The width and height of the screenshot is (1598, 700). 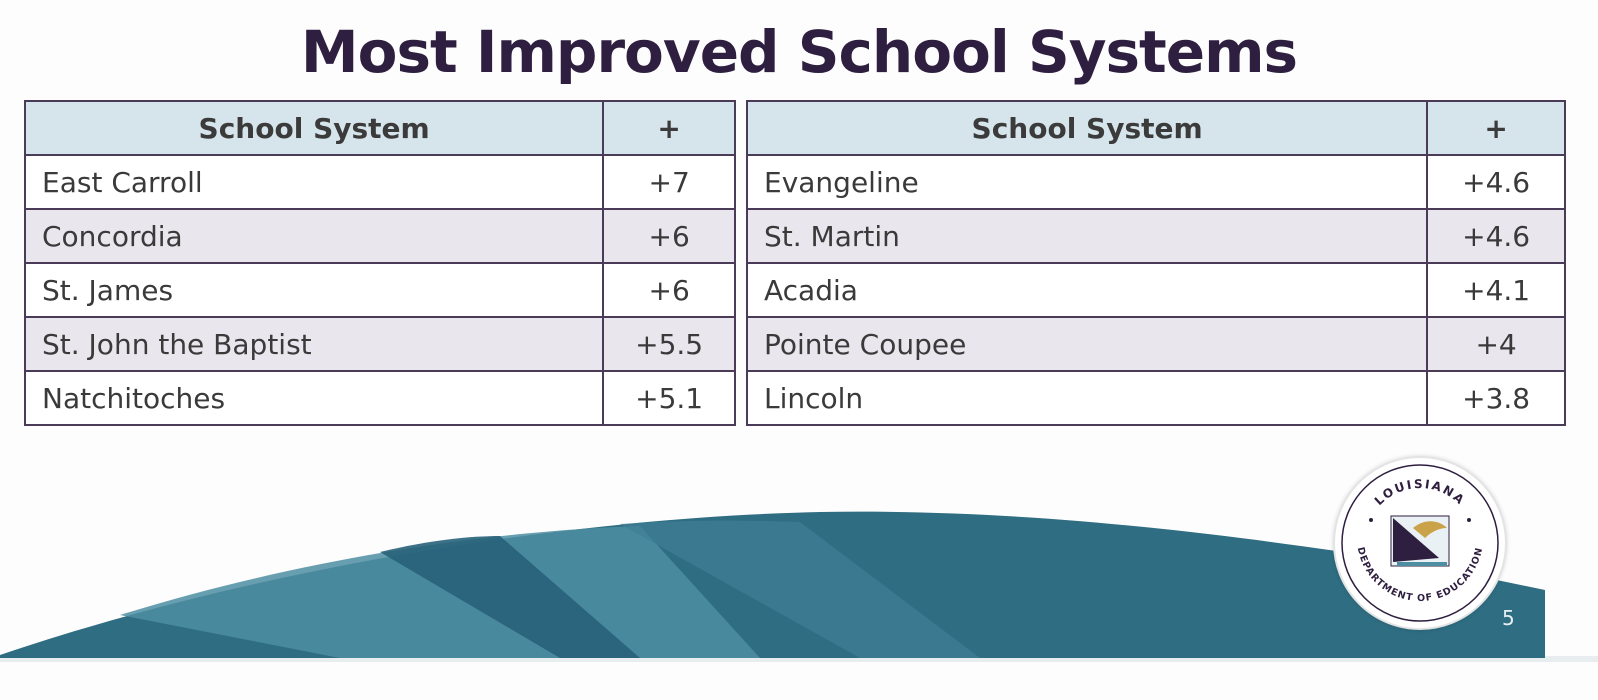 I want to click on school-system-name: St. James, so click(x=314, y=290).